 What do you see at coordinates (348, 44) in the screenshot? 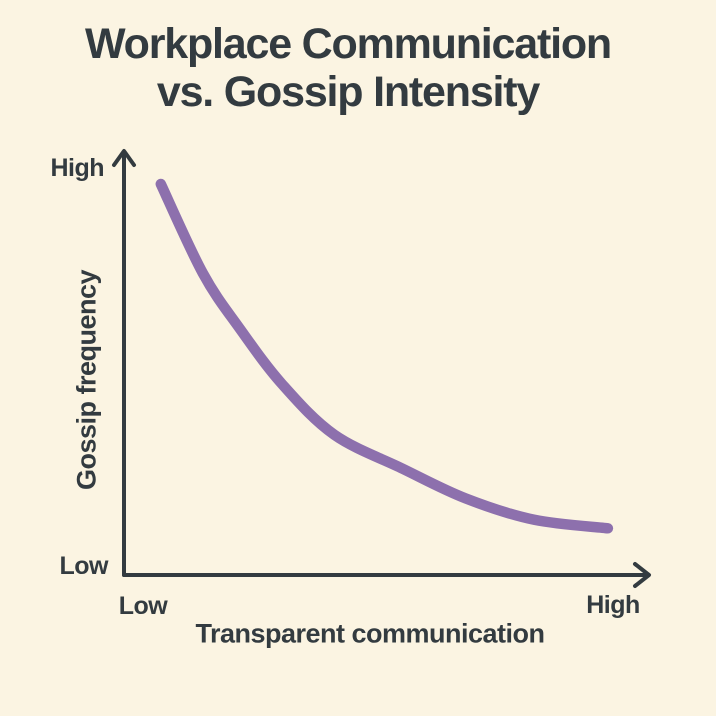
I see `chart-title-line1: Workplace Communication` at bounding box center [348, 44].